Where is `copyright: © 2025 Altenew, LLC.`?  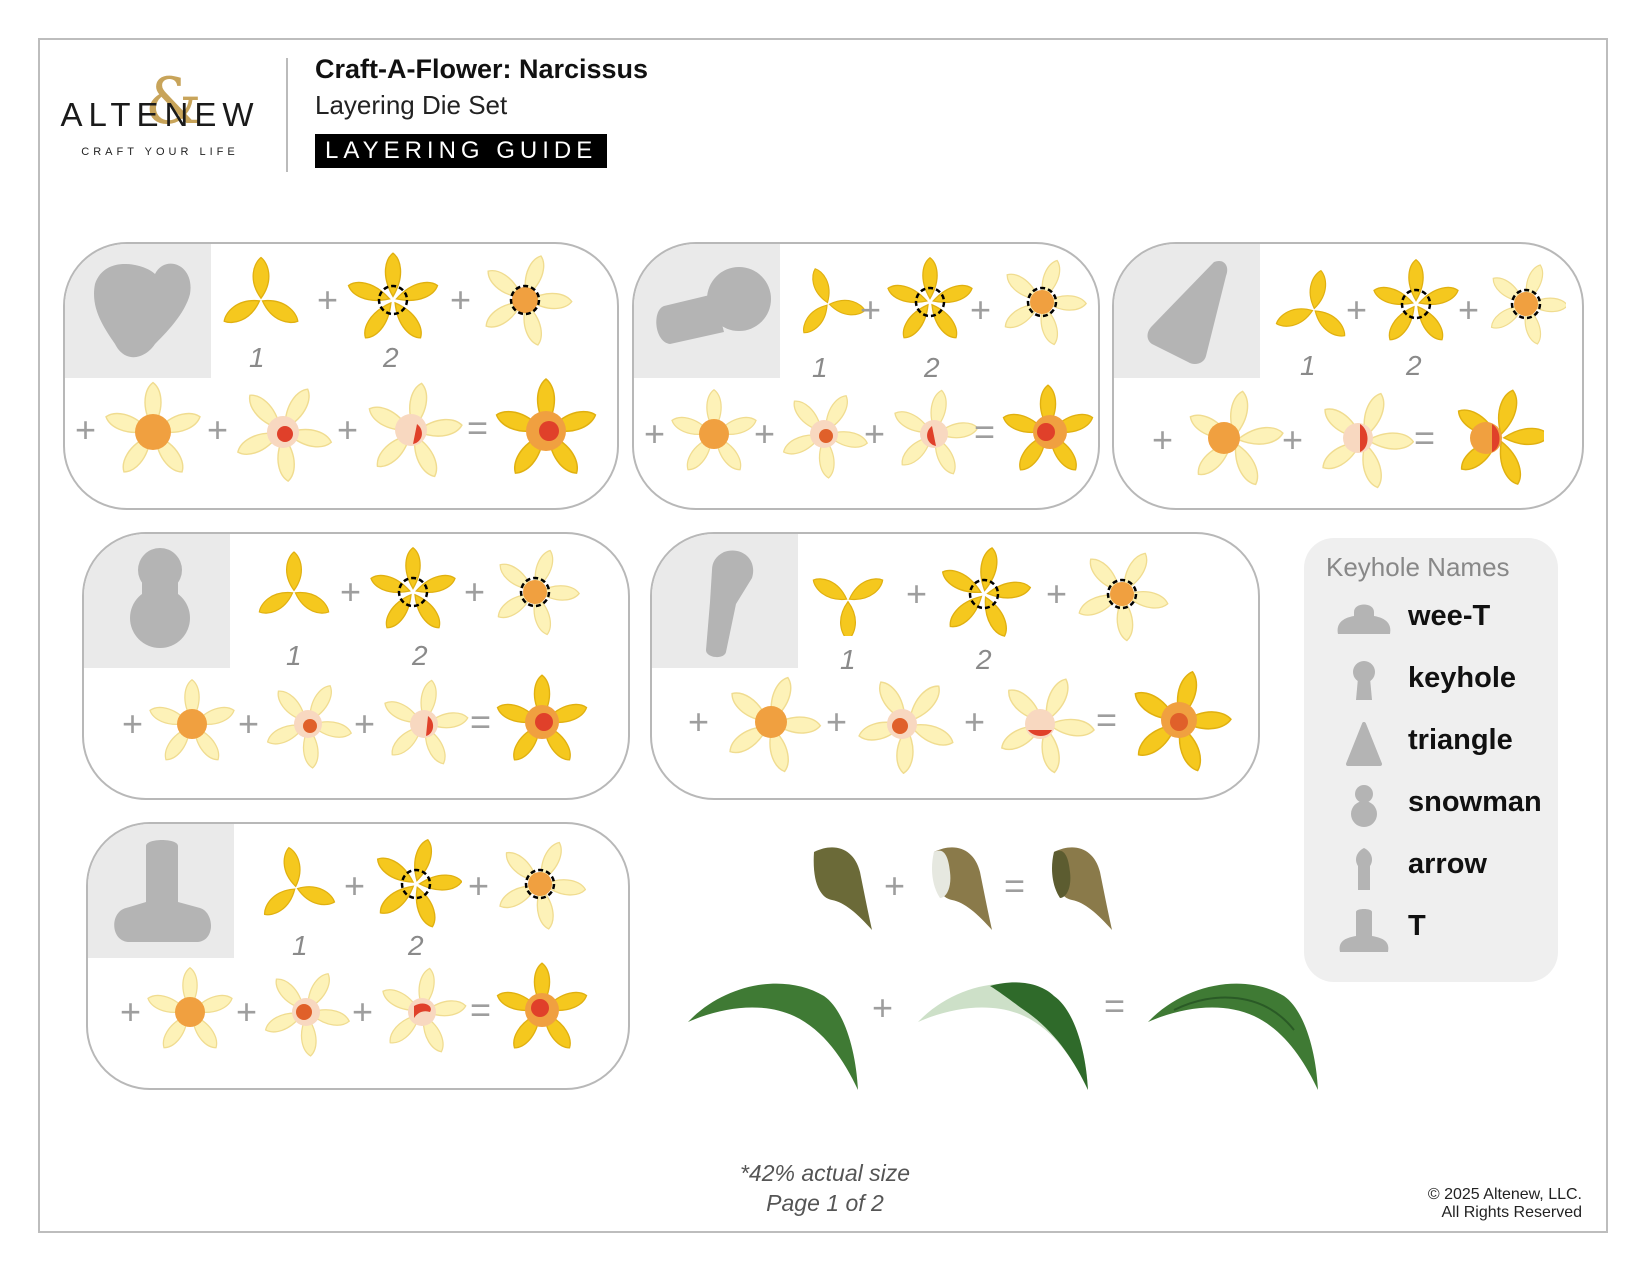
copyright: © 2025 Altenew, LLC. is located at coordinates (1504, 1194).